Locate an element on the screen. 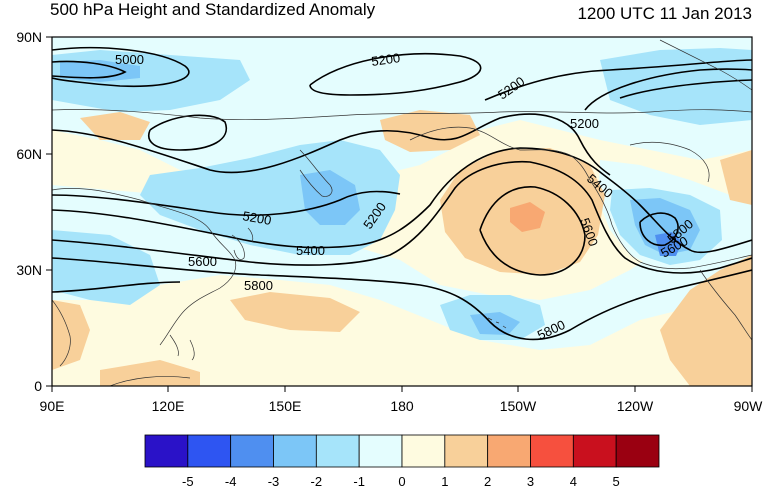 The image size is (768, 493). coastline-india is located at coordinates (61, 333).